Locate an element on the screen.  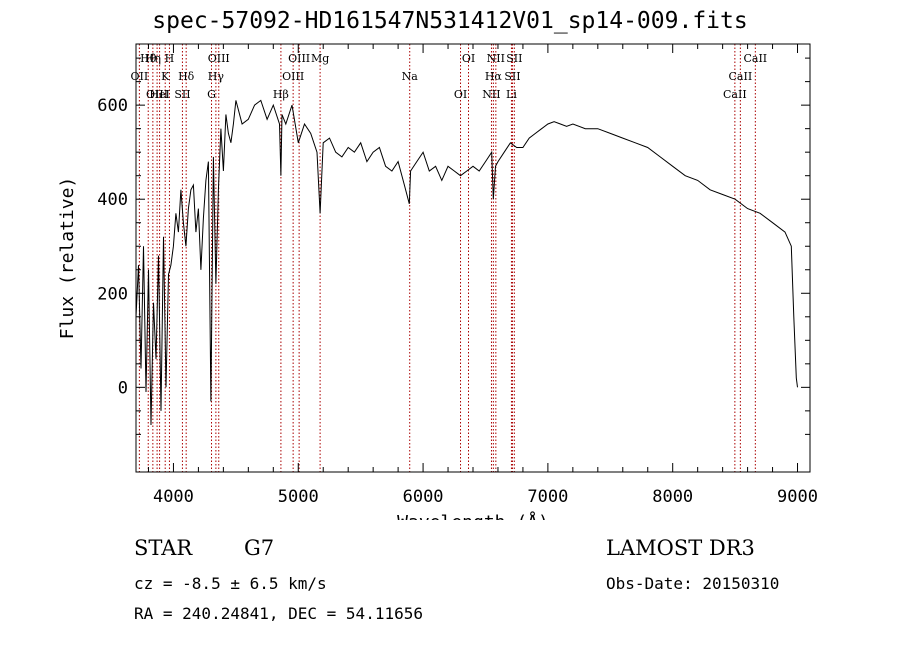
y-tick-label: 600 is located at coordinates (112, 106).